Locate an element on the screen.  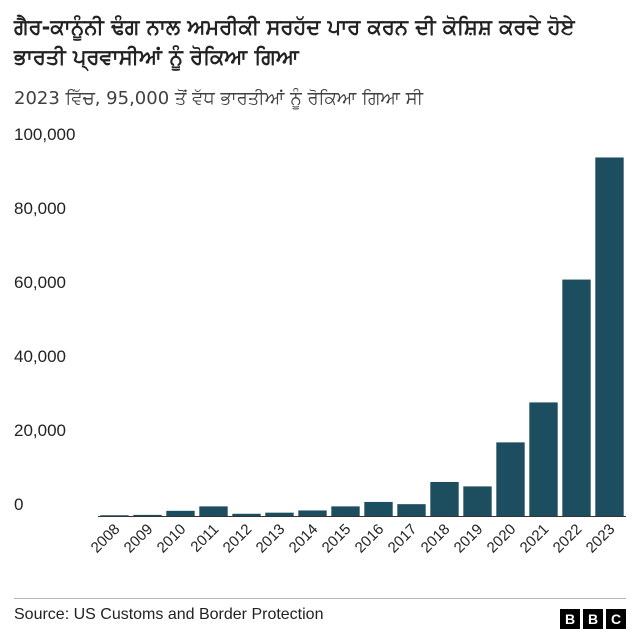
x-tick-label: 2012 is located at coordinates (238, 539).